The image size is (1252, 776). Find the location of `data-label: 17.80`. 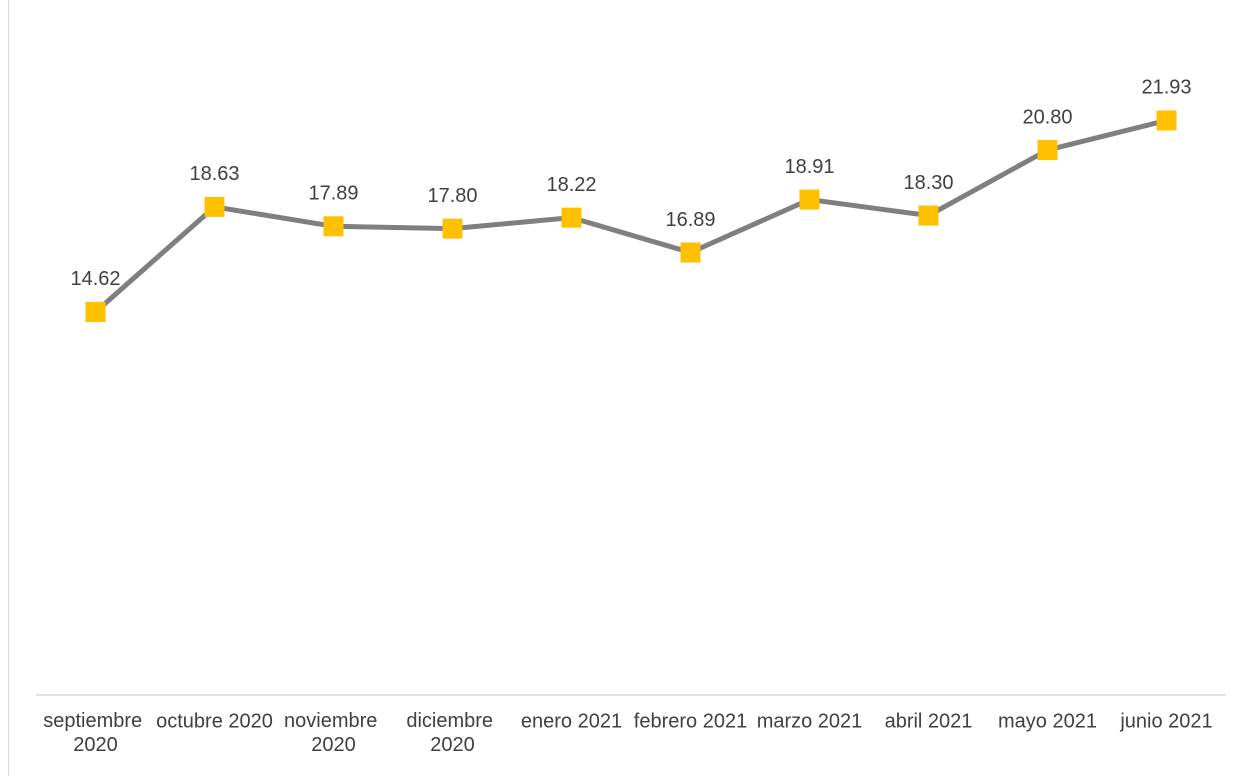

data-label: 17.80 is located at coordinates (452, 196).